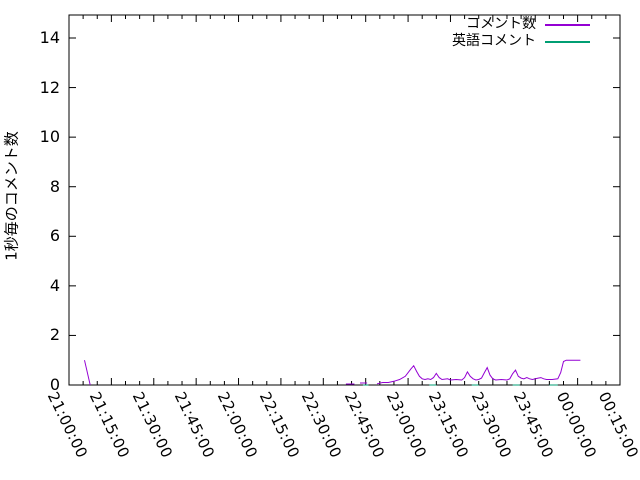 The image size is (640, 480). What do you see at coordinates (54, 335) in the screenshot?
I see `y-tick-label-2: 2` at bounding box center [54, 335].